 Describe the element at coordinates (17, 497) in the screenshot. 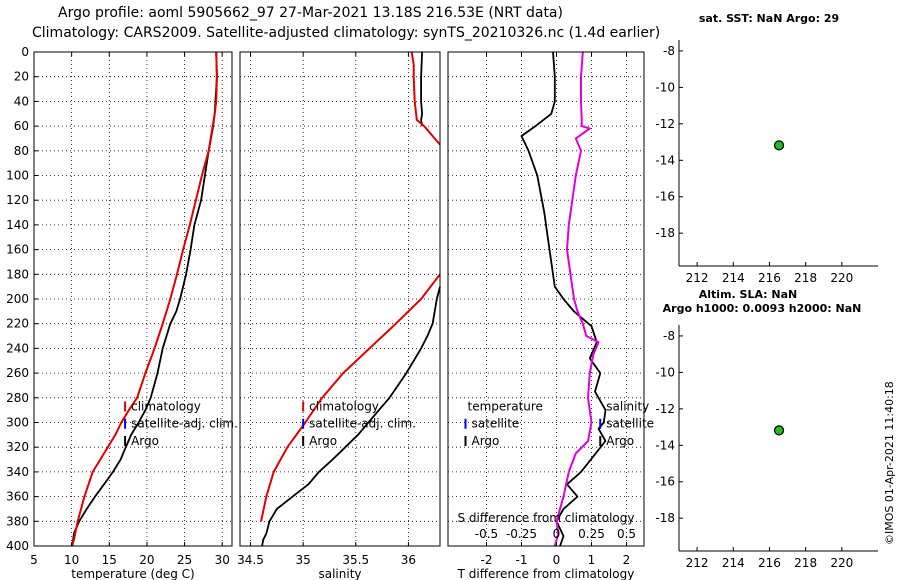

I see `depth-tick-label: 360` at that location.